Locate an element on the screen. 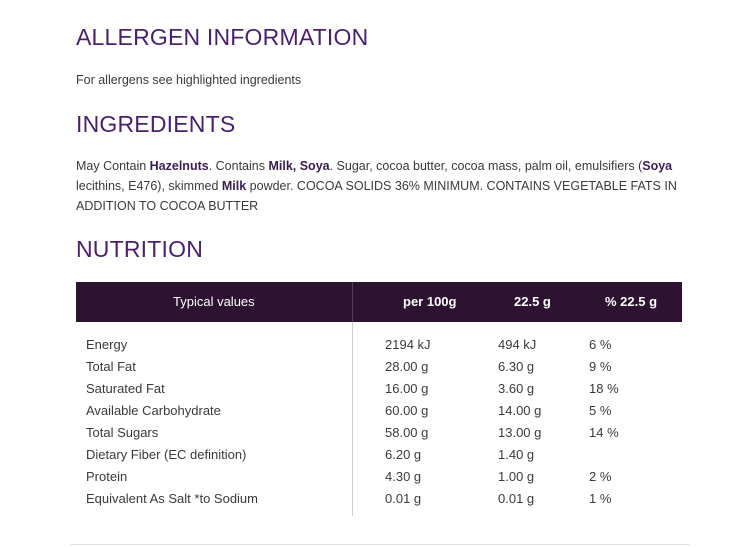 The image size is (742, 547). nutrition-heading: NUTRITION is located at coordinates (140, 249).